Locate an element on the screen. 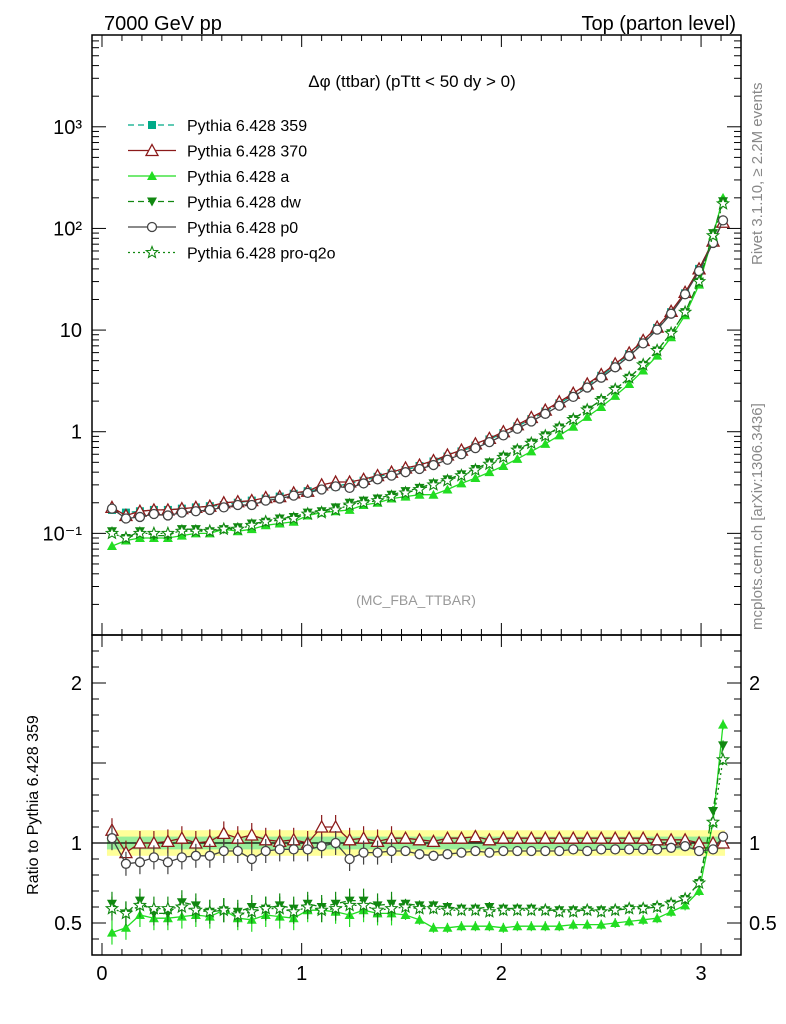 The height and width of the screenshot is (1024, 786). rivet-label: Rivet 3.1.10, ≥ 2.2M events is located at coordinates (757, 174).